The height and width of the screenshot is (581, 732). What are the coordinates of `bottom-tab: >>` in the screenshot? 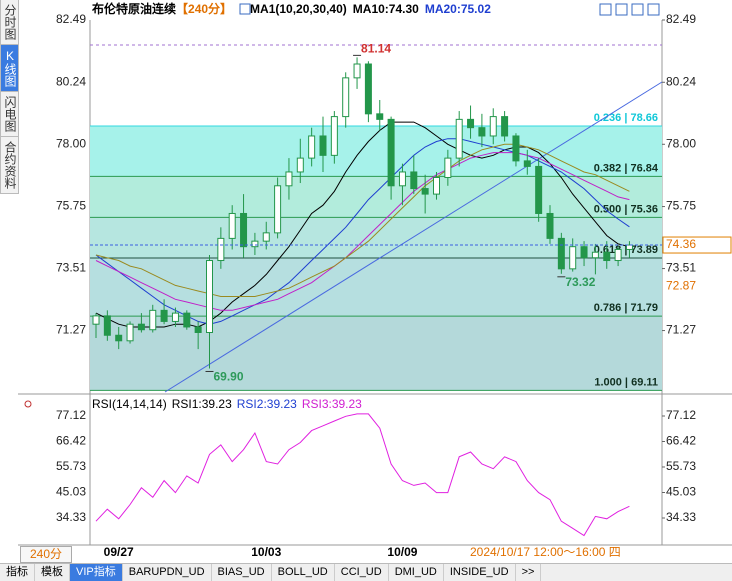 It's located at (529, 572).